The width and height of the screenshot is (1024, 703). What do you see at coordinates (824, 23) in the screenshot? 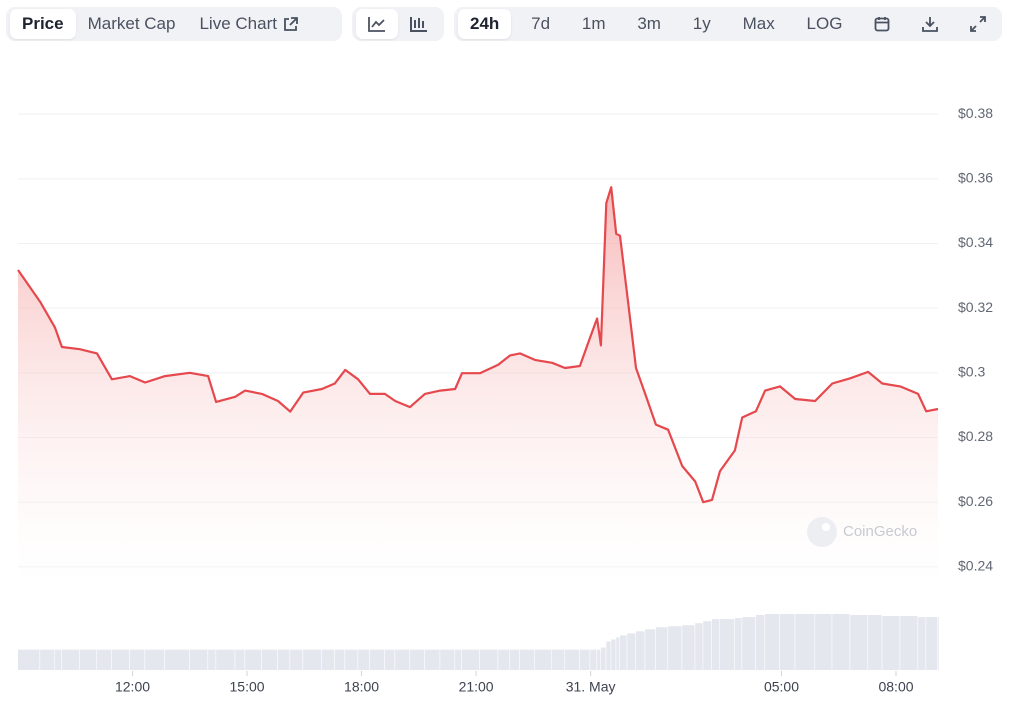
I see `log-button: LOG` at bounding box center [824, 23].